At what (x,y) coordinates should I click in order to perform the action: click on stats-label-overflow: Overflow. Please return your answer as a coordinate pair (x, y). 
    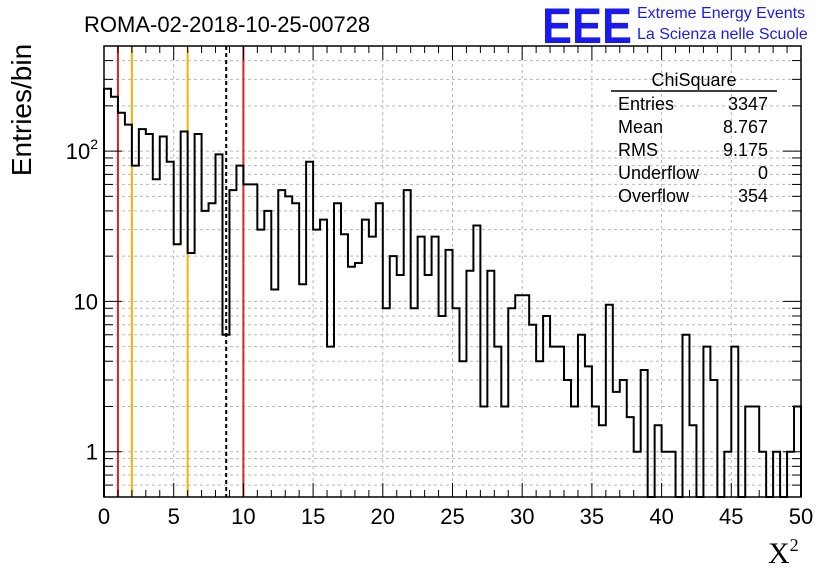
    Looking at the image, I should click on (654, 196).